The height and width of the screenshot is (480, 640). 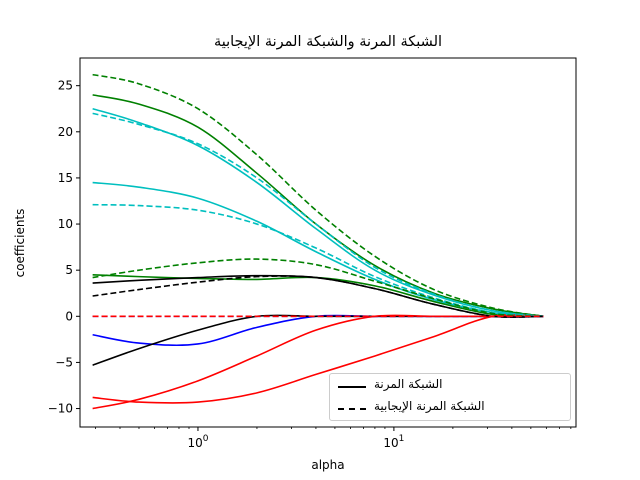 I want to click on dashed-line-swatch, so click(x=352, y=409).